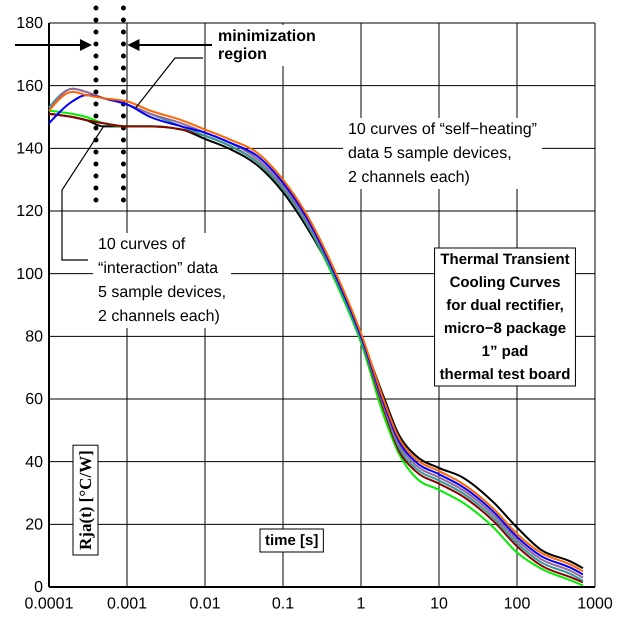  What do you see at coordinates (85, 500) in the screenshot?
I see `y-axis-title: Rja(t) [°C/W]` at bounding box center [85, 500].